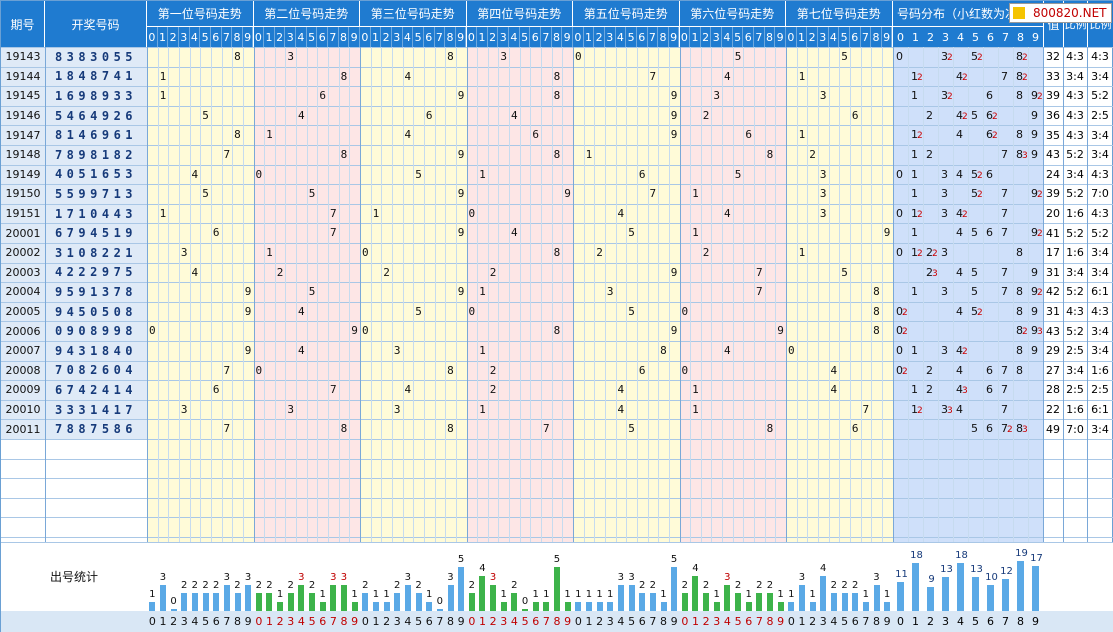 The height and width of the screenshot is (632, 1113). What do you see at coordinates (418, 311) in the screenshot?
I see `position-3-hit: 5` at bounding box center [418, 311].